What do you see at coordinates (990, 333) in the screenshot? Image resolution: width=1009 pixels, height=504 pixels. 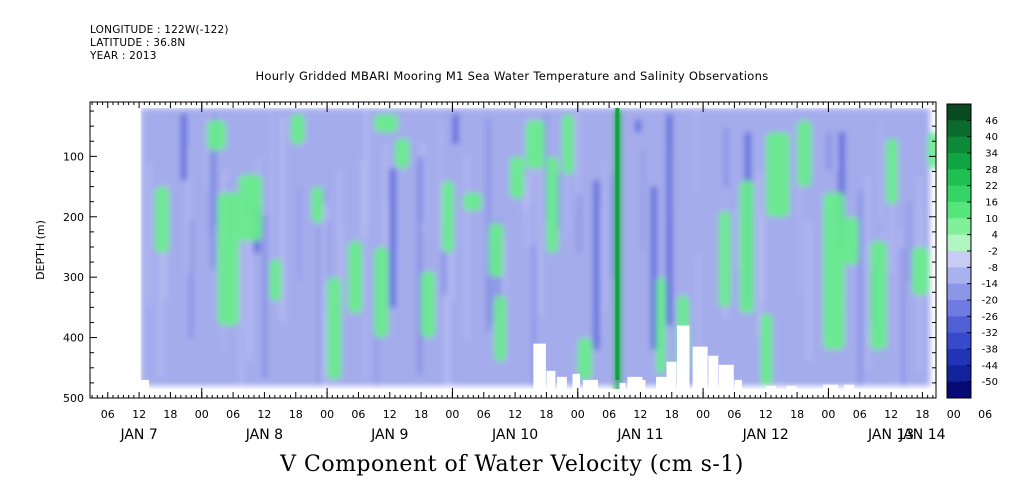 I see `colorbar-label: -32` at bounding box center [990, 333].